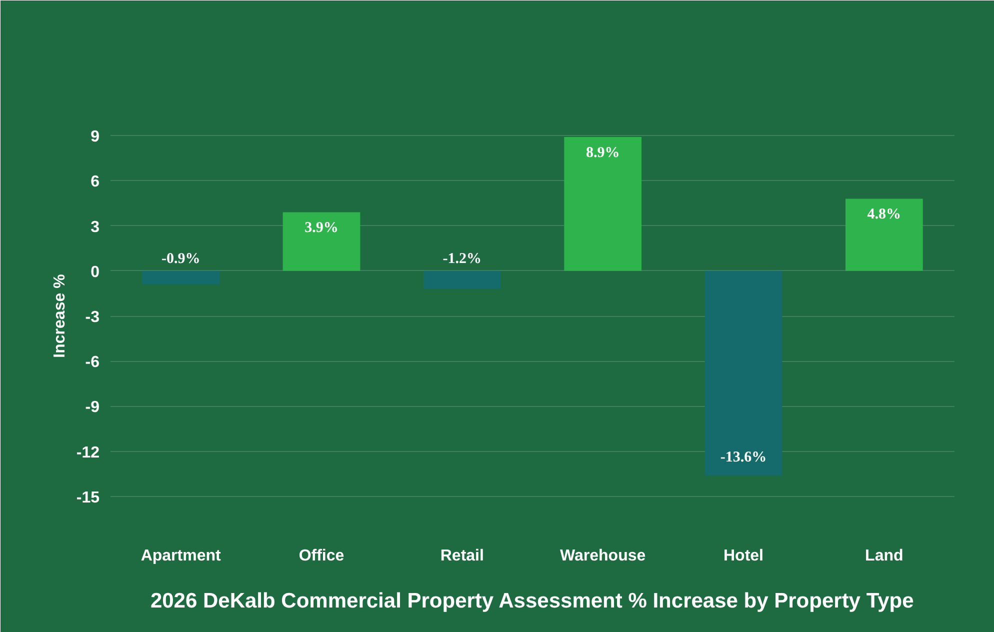 This screenshot has height=632, width=994. I want to click on y-tick-label: -15, so click(88, 497).